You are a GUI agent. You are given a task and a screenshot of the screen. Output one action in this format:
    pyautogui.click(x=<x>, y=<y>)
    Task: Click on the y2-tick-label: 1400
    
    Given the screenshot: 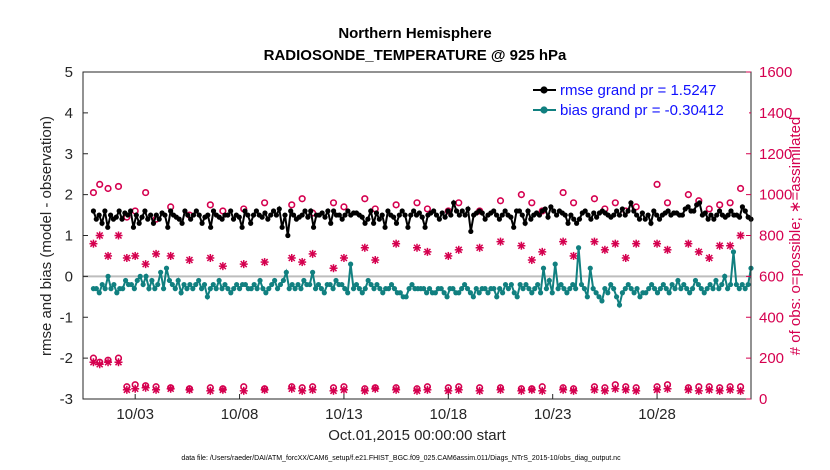 What is the action you would take?
    pyautogui.click(x=775, y=113)
    